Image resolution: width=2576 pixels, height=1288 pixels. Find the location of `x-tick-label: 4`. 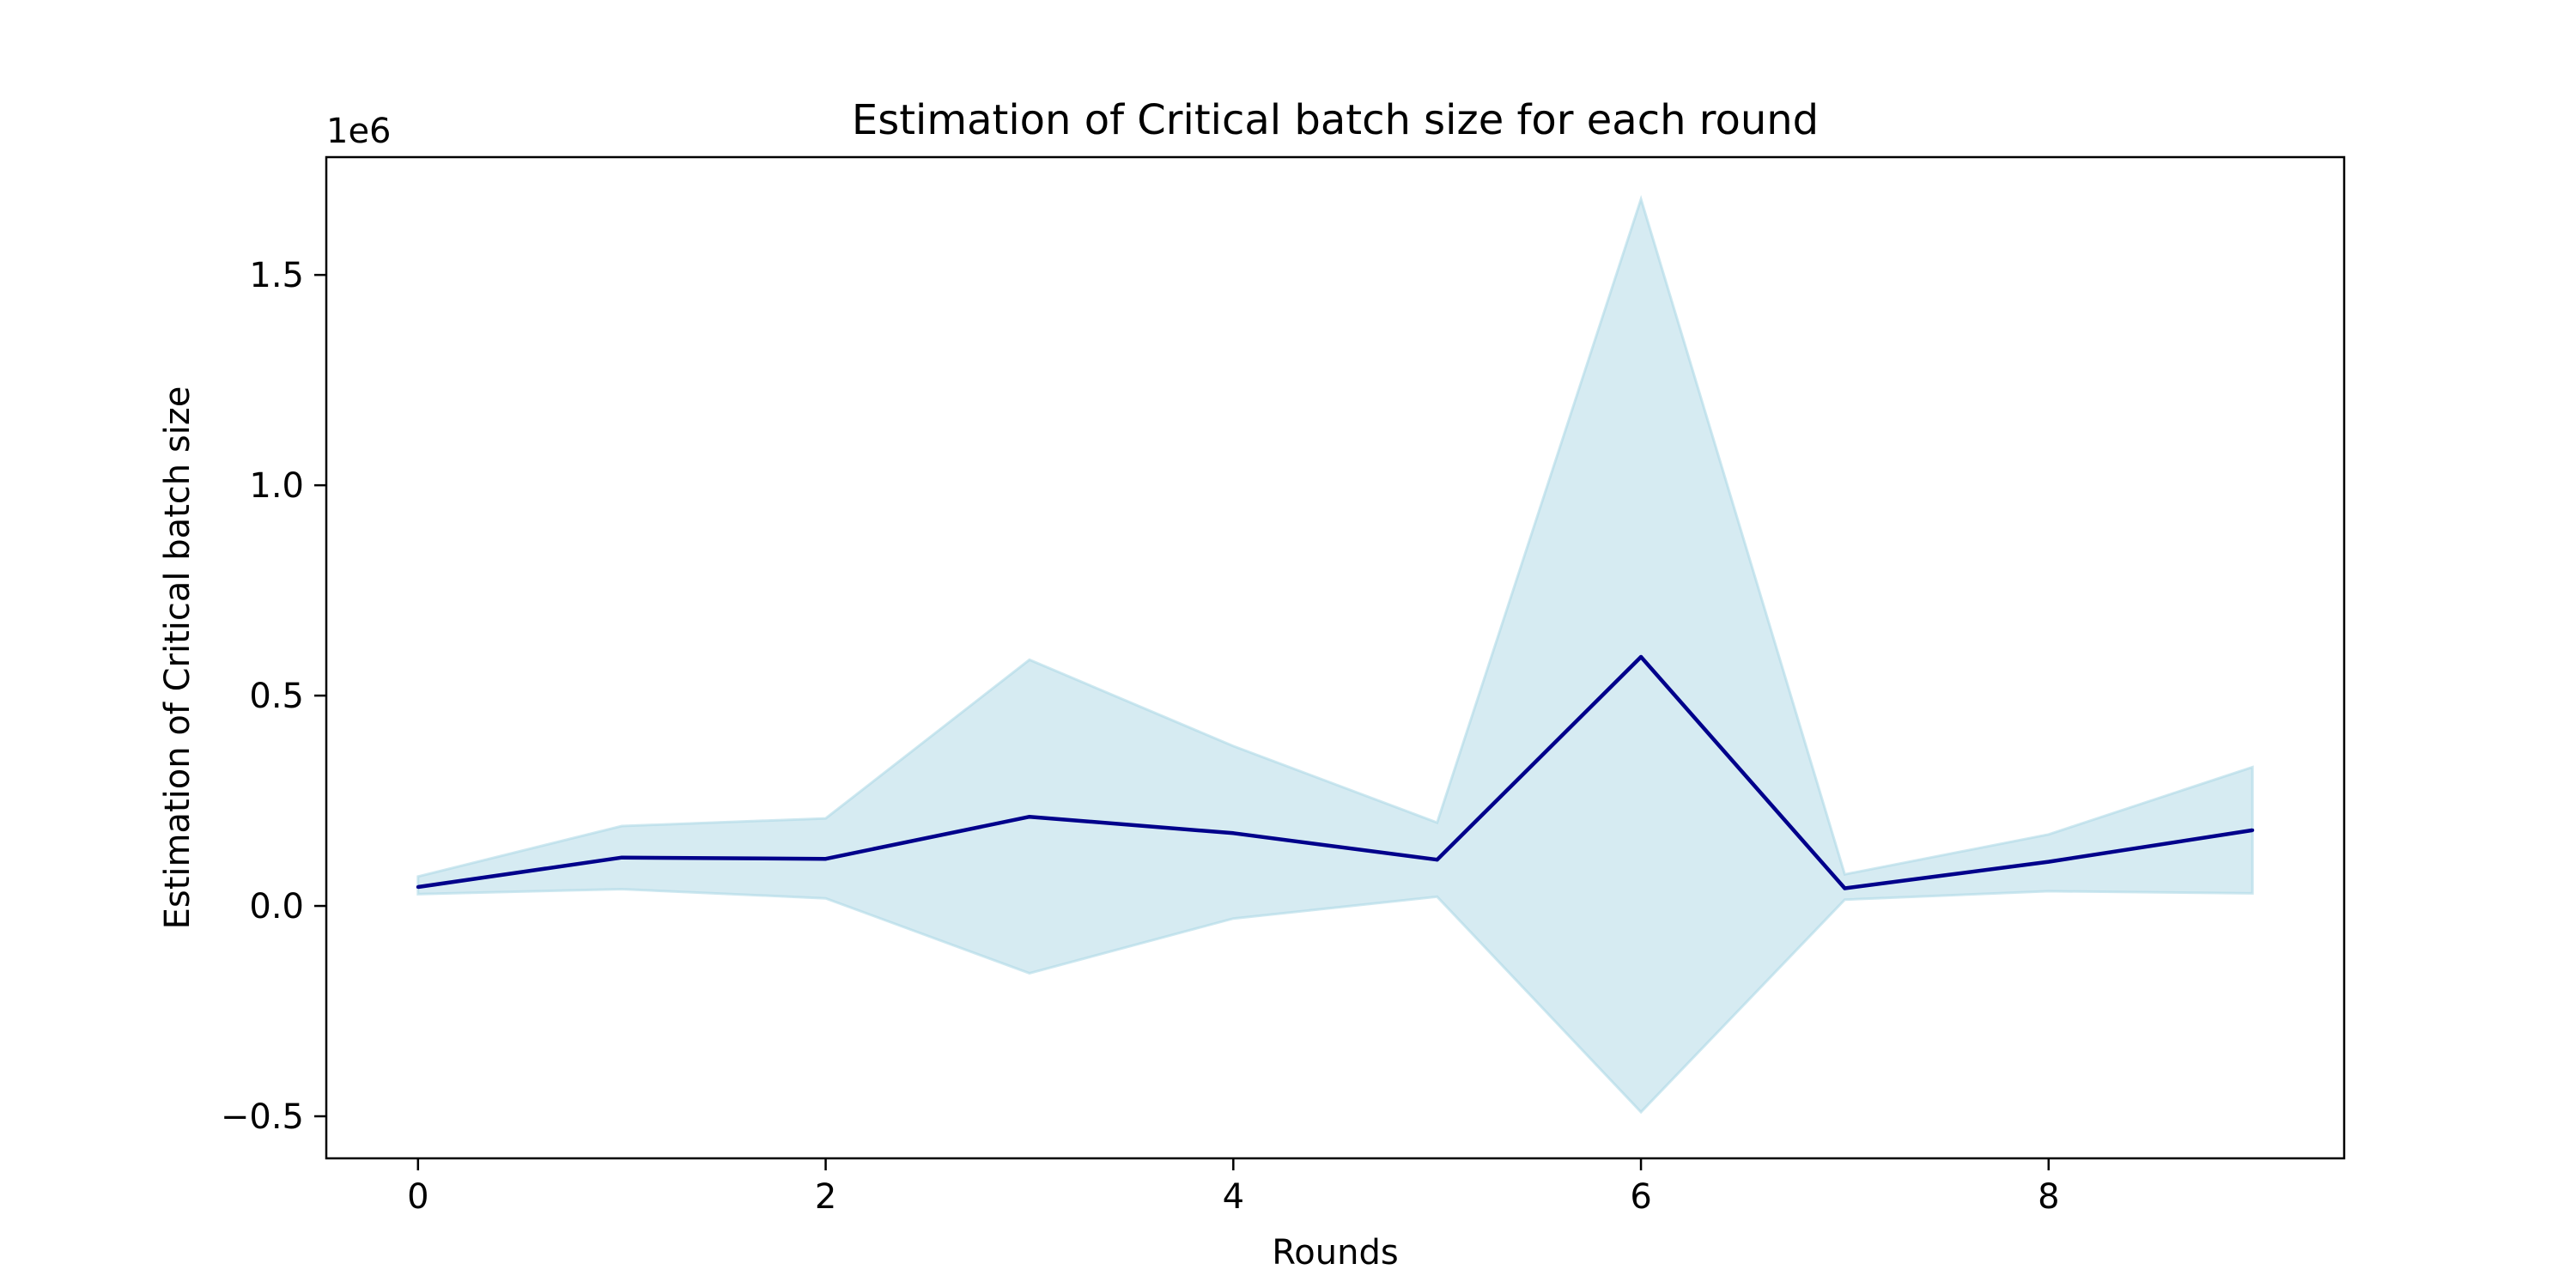

x-tick-label: 4 is located at coordinates (1233, 1197).